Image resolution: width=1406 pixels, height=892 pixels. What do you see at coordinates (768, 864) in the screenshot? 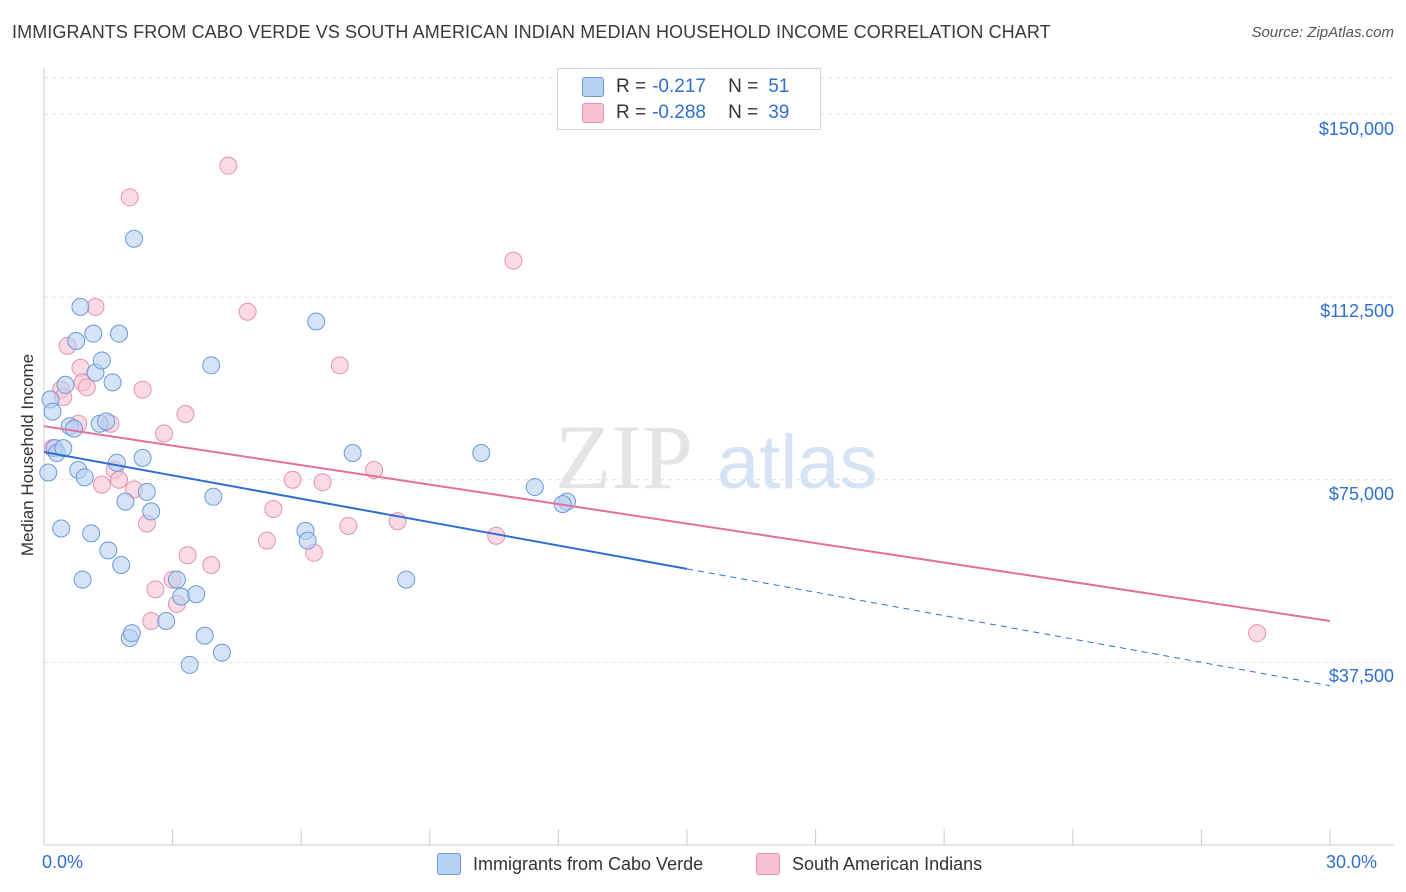
I see `bottom-legend-swatch-pink` at bounding box center [768, 864].